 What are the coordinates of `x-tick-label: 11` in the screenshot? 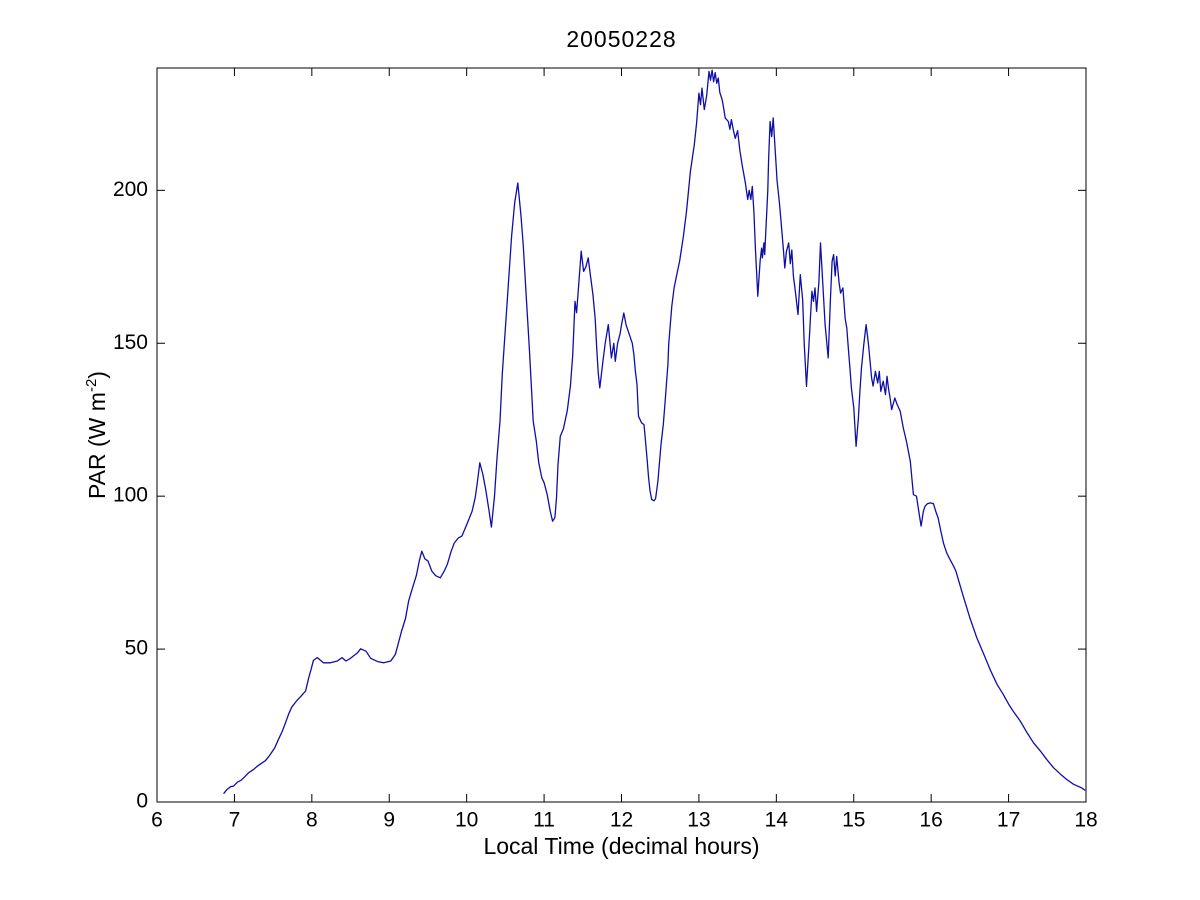 It's located at (544, 819).